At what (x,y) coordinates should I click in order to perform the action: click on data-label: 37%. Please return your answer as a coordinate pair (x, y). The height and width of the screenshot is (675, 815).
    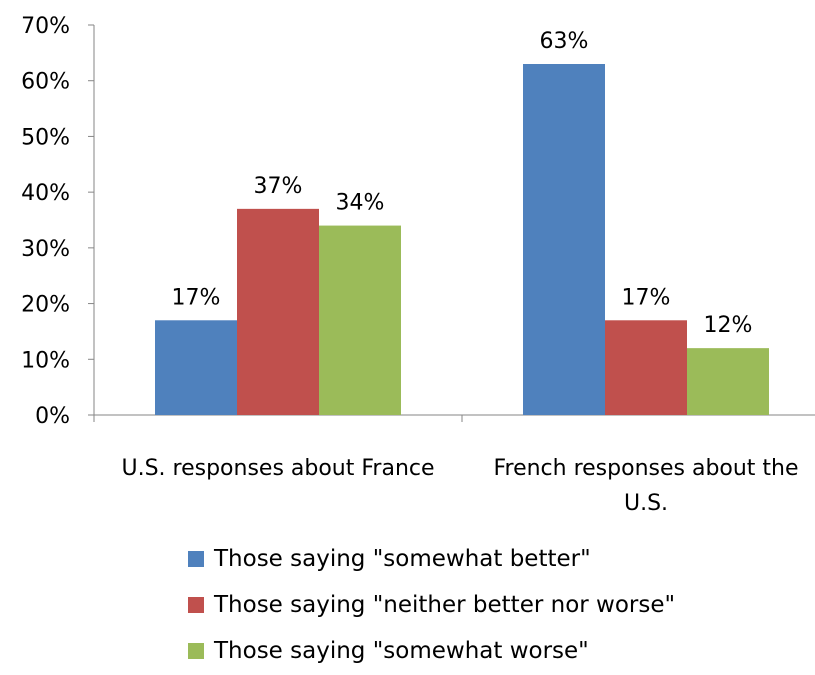
    Looking at the image, I should click on (278, 186).